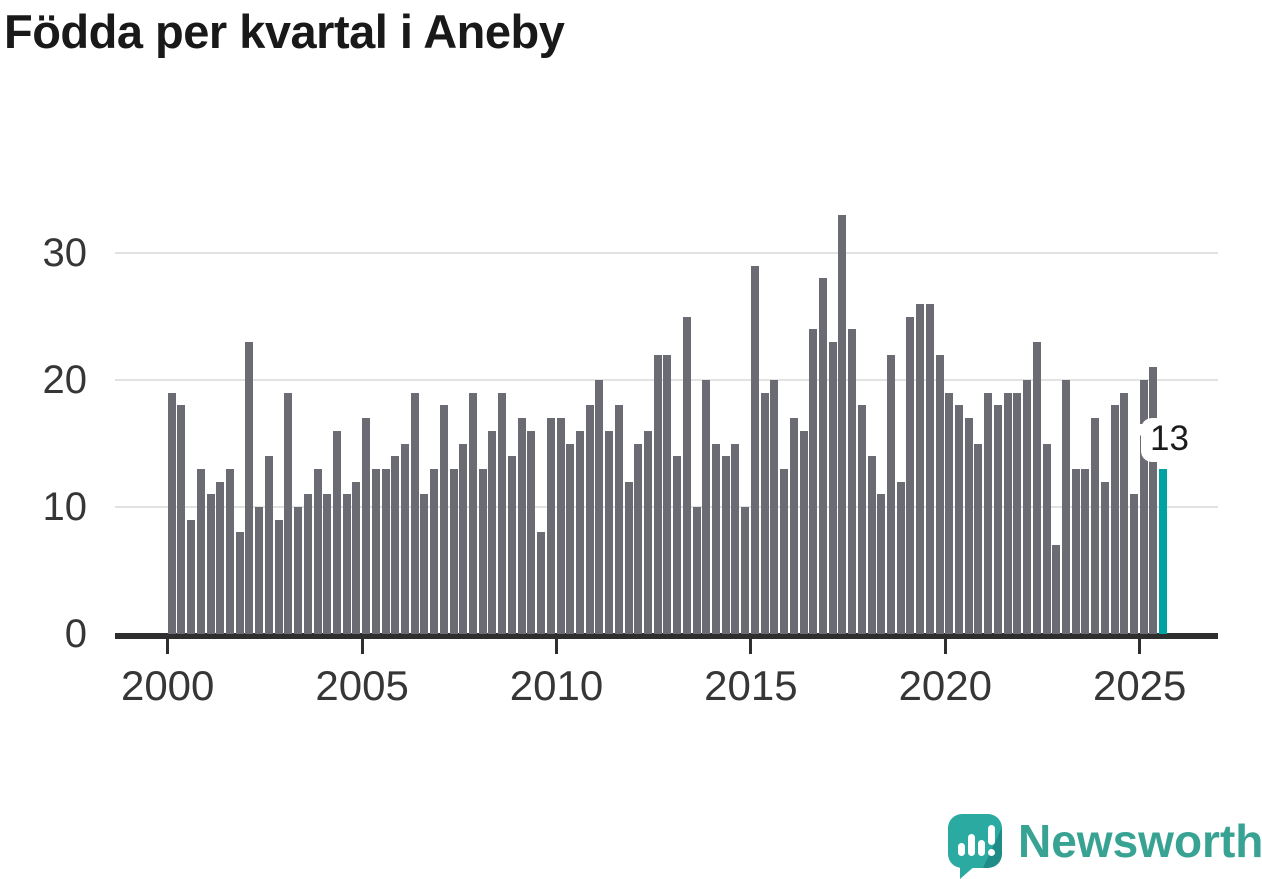 This screenshot has width=1262, height=879. I want to click on bar-2005-q2, so click(375, 551).